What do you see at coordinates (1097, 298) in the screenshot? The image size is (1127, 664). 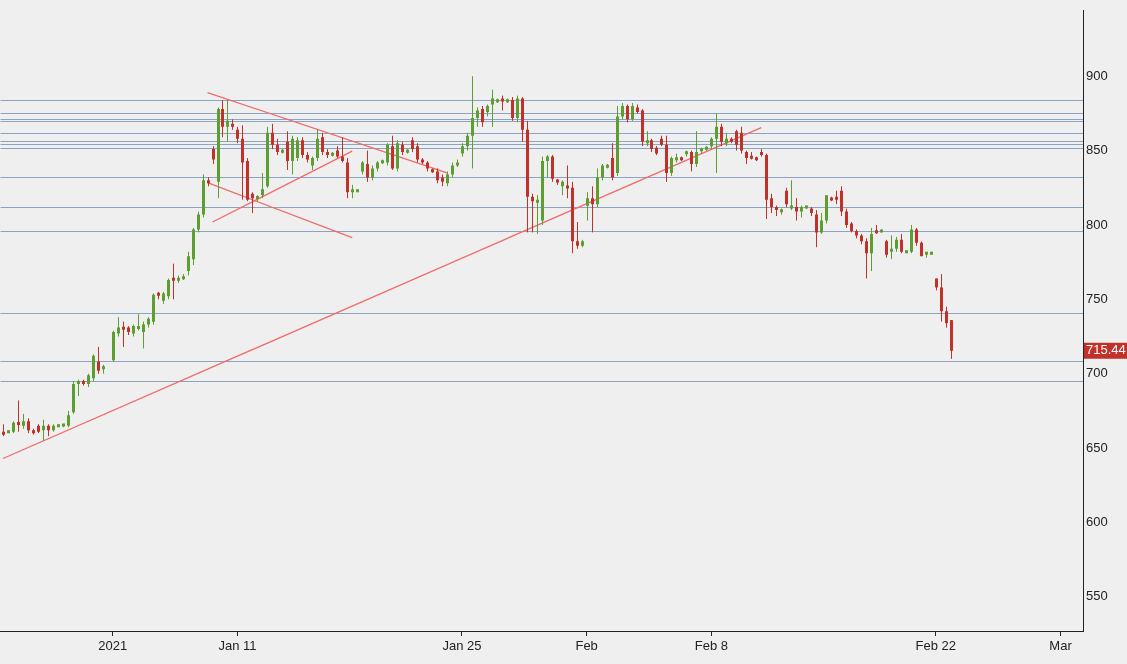 I see `y-tick-label: 750` at bounding box center [1097, 298].